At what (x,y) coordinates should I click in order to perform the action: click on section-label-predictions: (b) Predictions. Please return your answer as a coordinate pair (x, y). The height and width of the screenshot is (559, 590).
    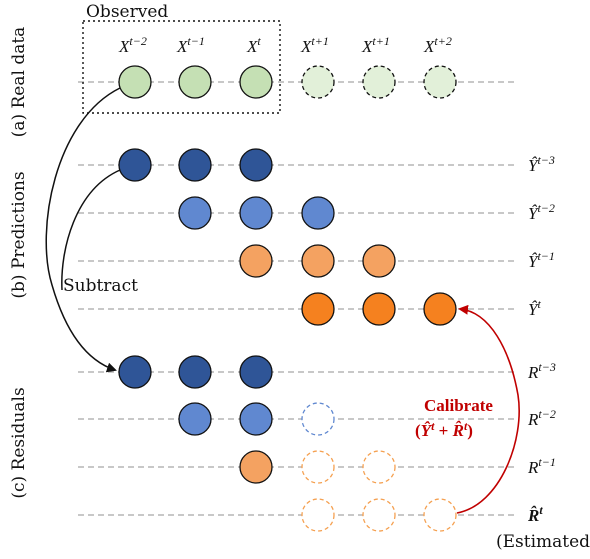
    Looking at the image, I should click on (19, 234).